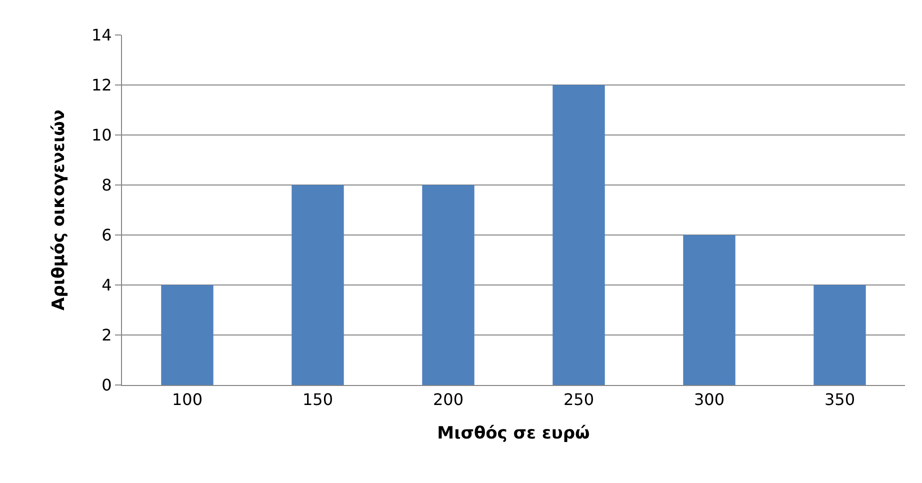 This screenshot has width=922, height=483. What do you see at coordinates (448, 400) in the screenshot?
I see `x-tick-label: 200` at bounding box center [448, 400].